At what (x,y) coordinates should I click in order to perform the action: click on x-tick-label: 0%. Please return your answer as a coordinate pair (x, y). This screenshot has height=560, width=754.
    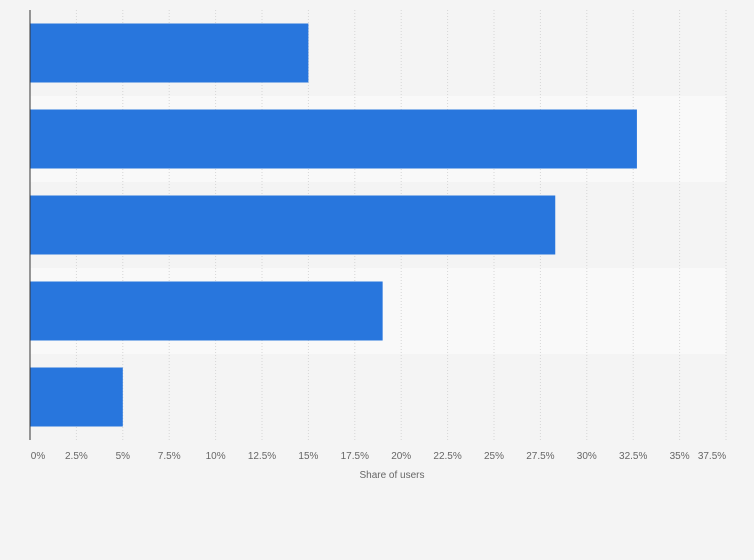
    Looking at the image, I should click on (38, 456).